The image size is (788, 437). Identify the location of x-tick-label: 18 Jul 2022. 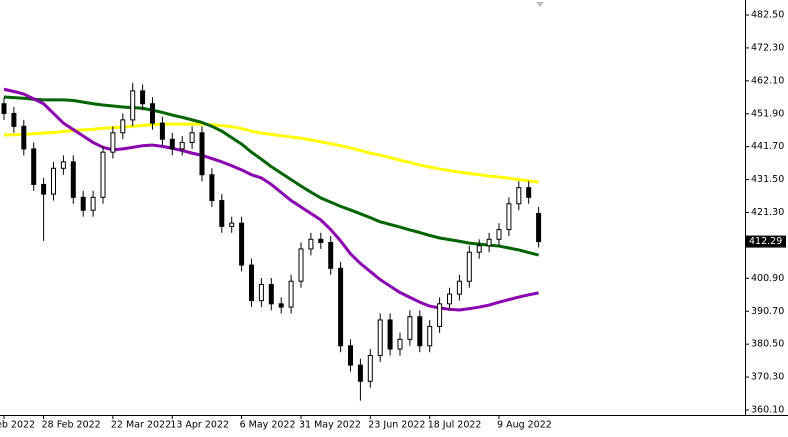
(455, 425).